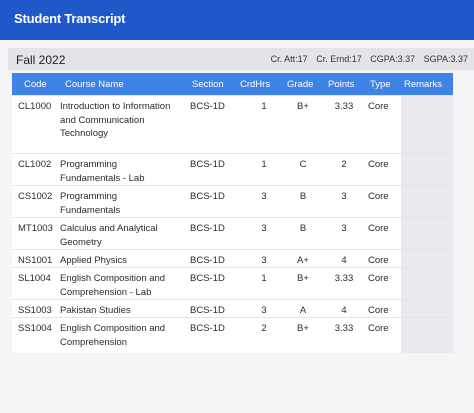 The width and height of the screenshot is (474, 413). Describe the element at coordinates (264, 328) in the screenshot. I see `course-crdhrs: 2` at that location.